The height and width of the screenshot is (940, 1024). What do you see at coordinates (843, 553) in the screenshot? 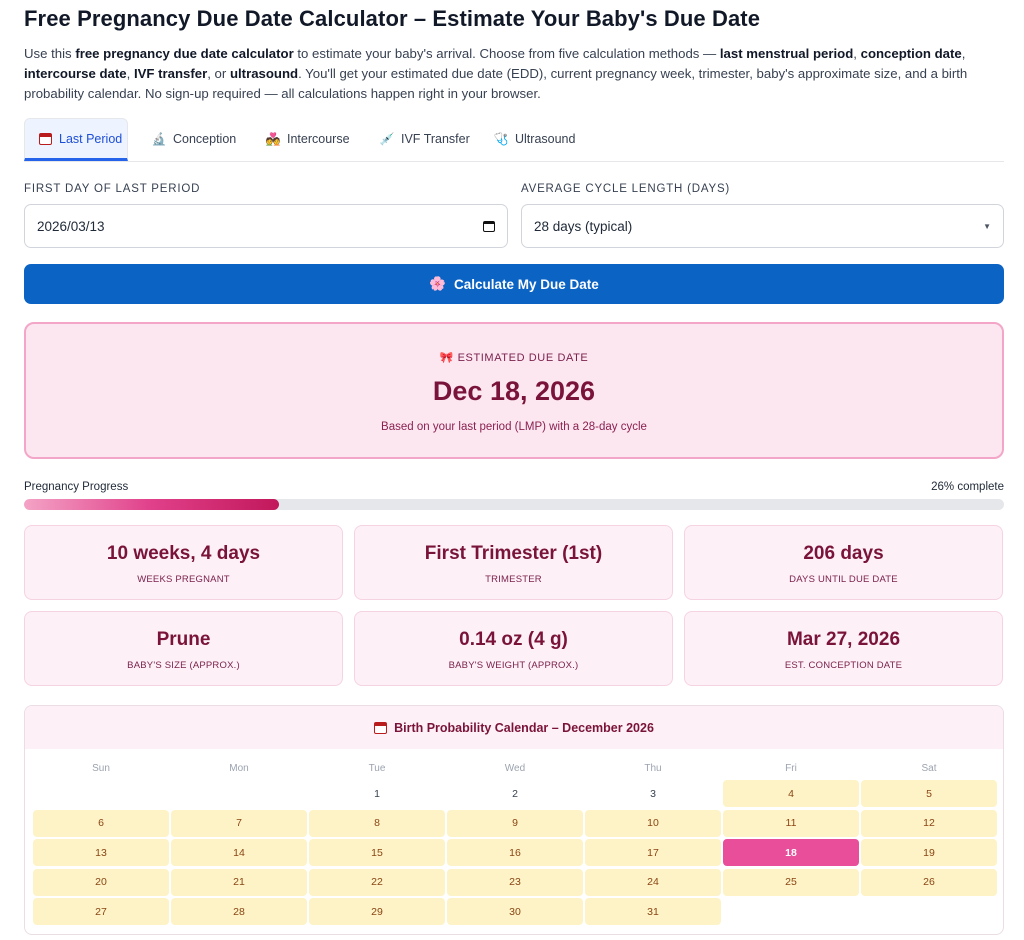
I see `stat-value: 206 days` at bounding box center [843, 553].